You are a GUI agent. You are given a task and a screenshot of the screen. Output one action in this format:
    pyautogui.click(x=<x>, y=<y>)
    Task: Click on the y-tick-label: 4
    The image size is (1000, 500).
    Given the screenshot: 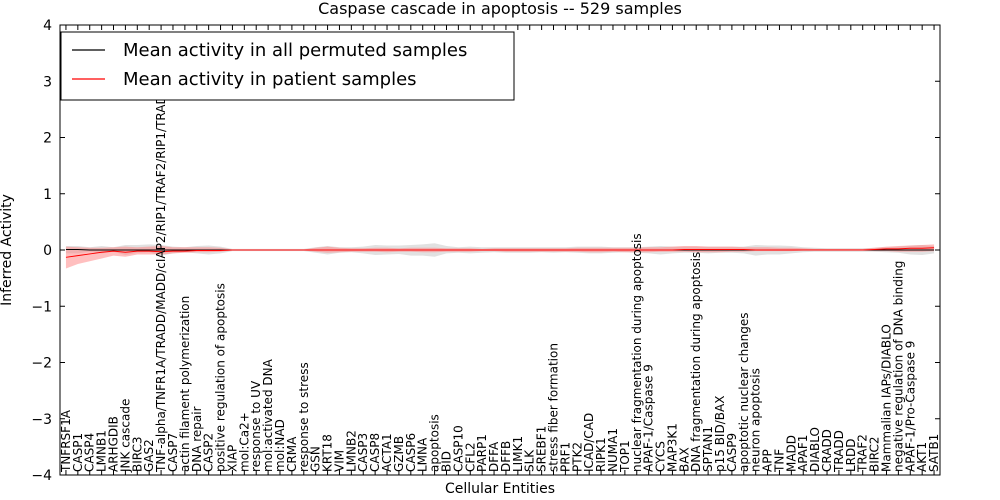 What is the action you would take?
    pyautogui.click(x=47, y=26)
    